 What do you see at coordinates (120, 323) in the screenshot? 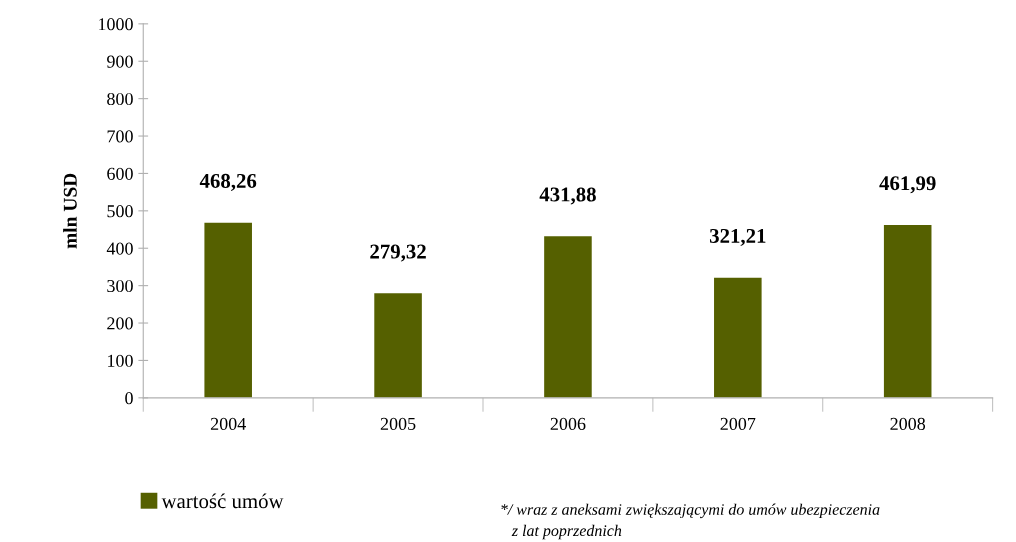
I see `y-tick-label: 200` at bounding box center [120, 323].